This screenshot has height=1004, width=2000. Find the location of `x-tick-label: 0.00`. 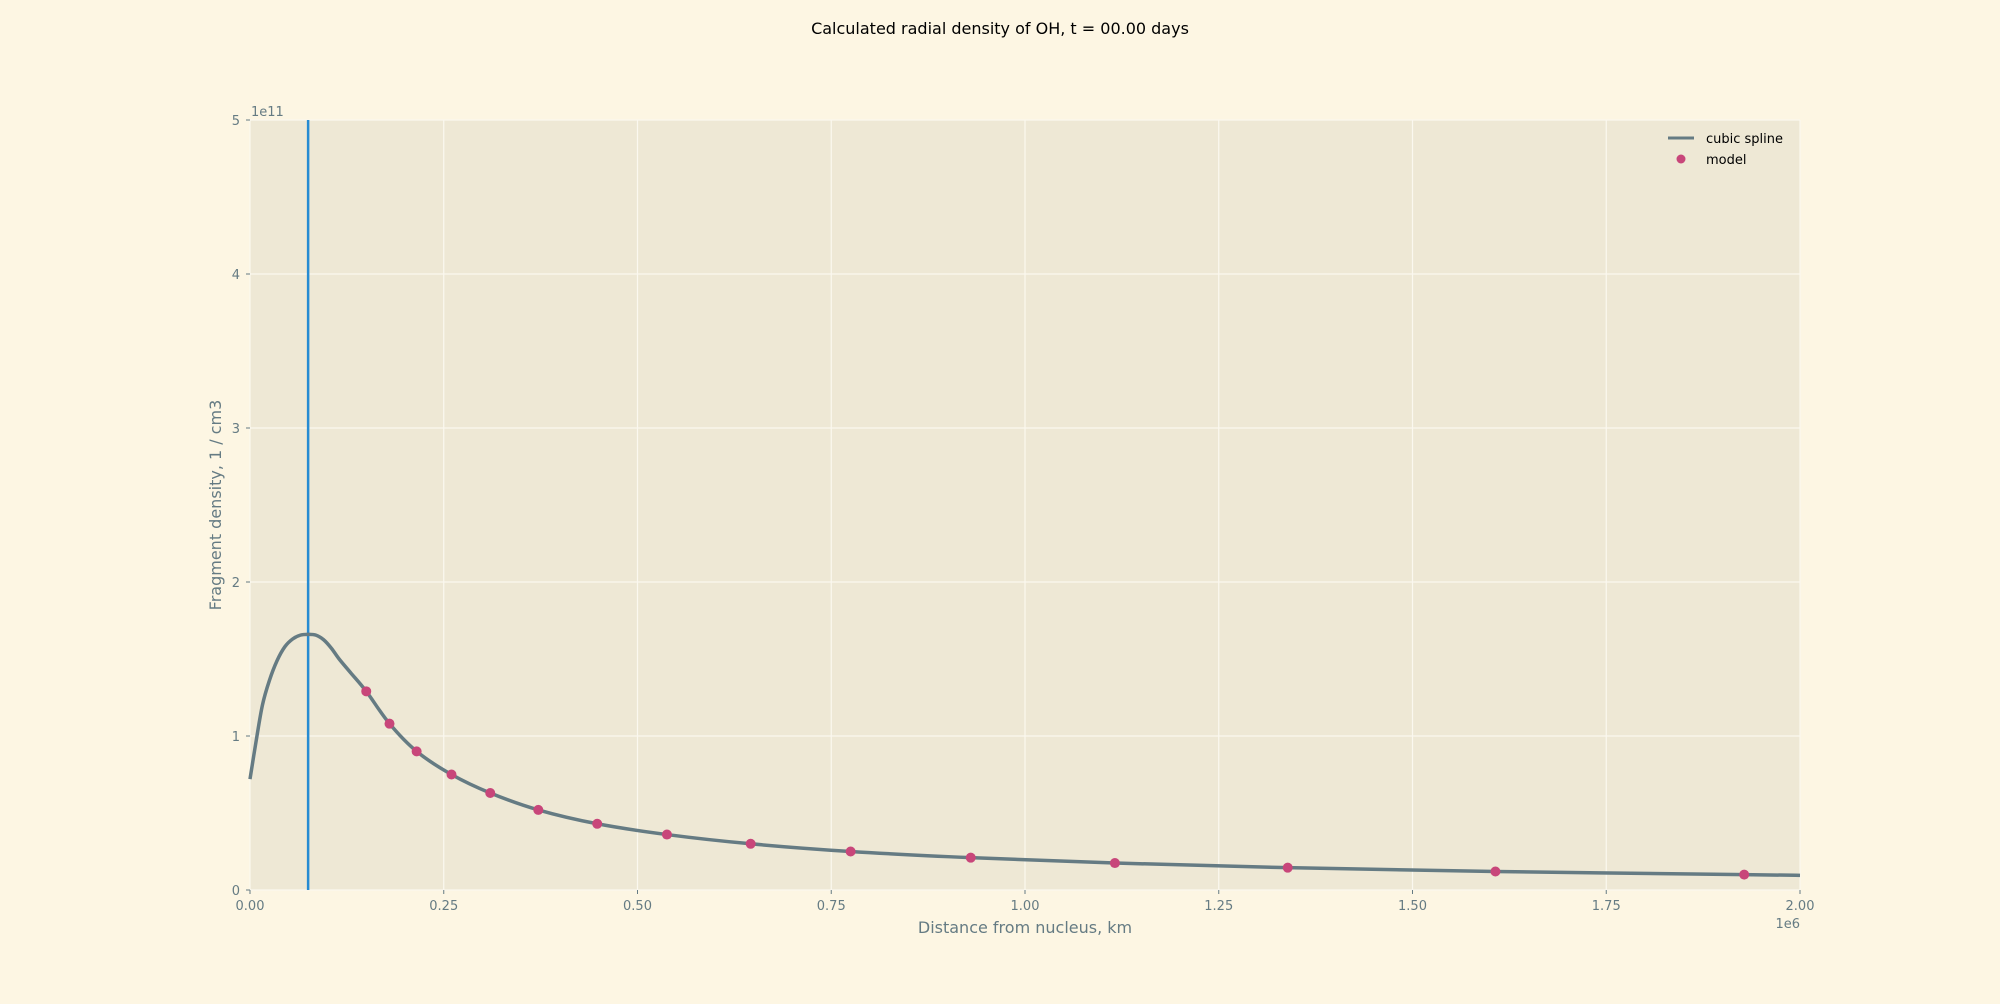

x-tick-label: 0.00 is located at coordinates (250, 906).